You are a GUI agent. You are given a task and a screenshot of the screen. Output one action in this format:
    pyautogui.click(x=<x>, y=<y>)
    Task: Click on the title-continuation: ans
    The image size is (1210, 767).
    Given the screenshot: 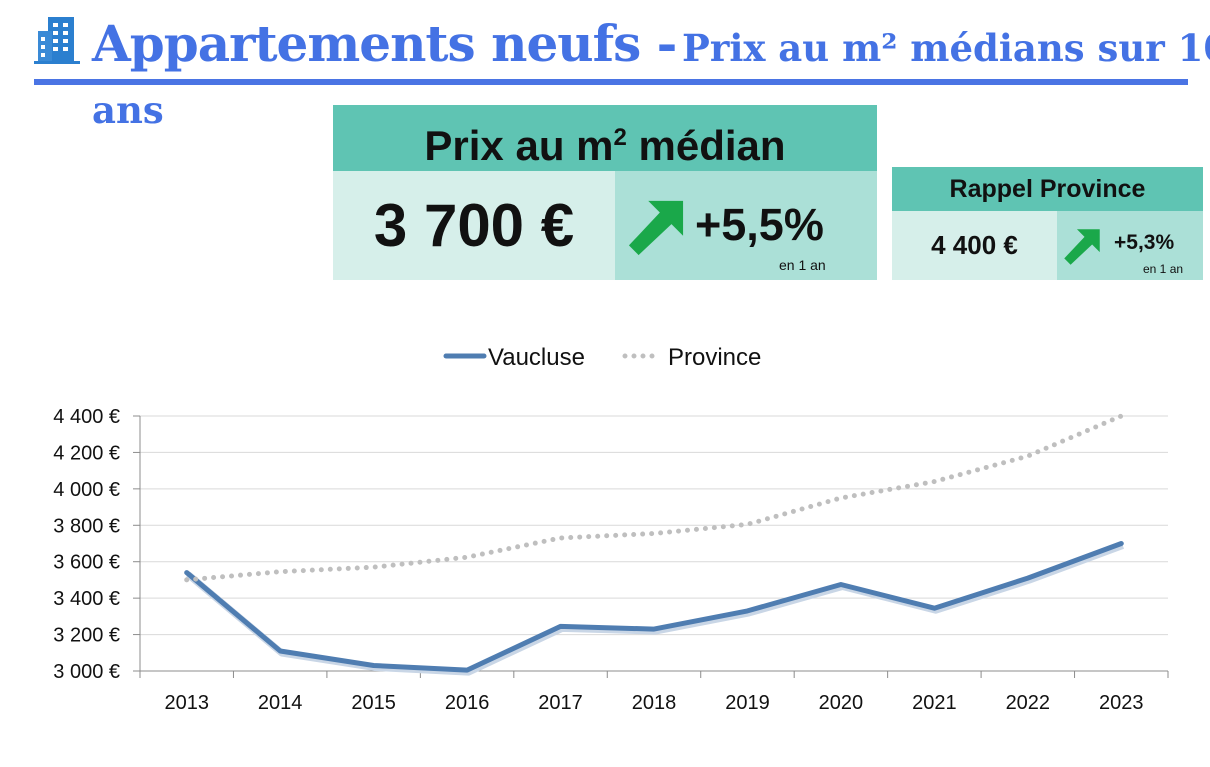 What is the action you would take?
    pyautogui.click(x=128, y=110)
    